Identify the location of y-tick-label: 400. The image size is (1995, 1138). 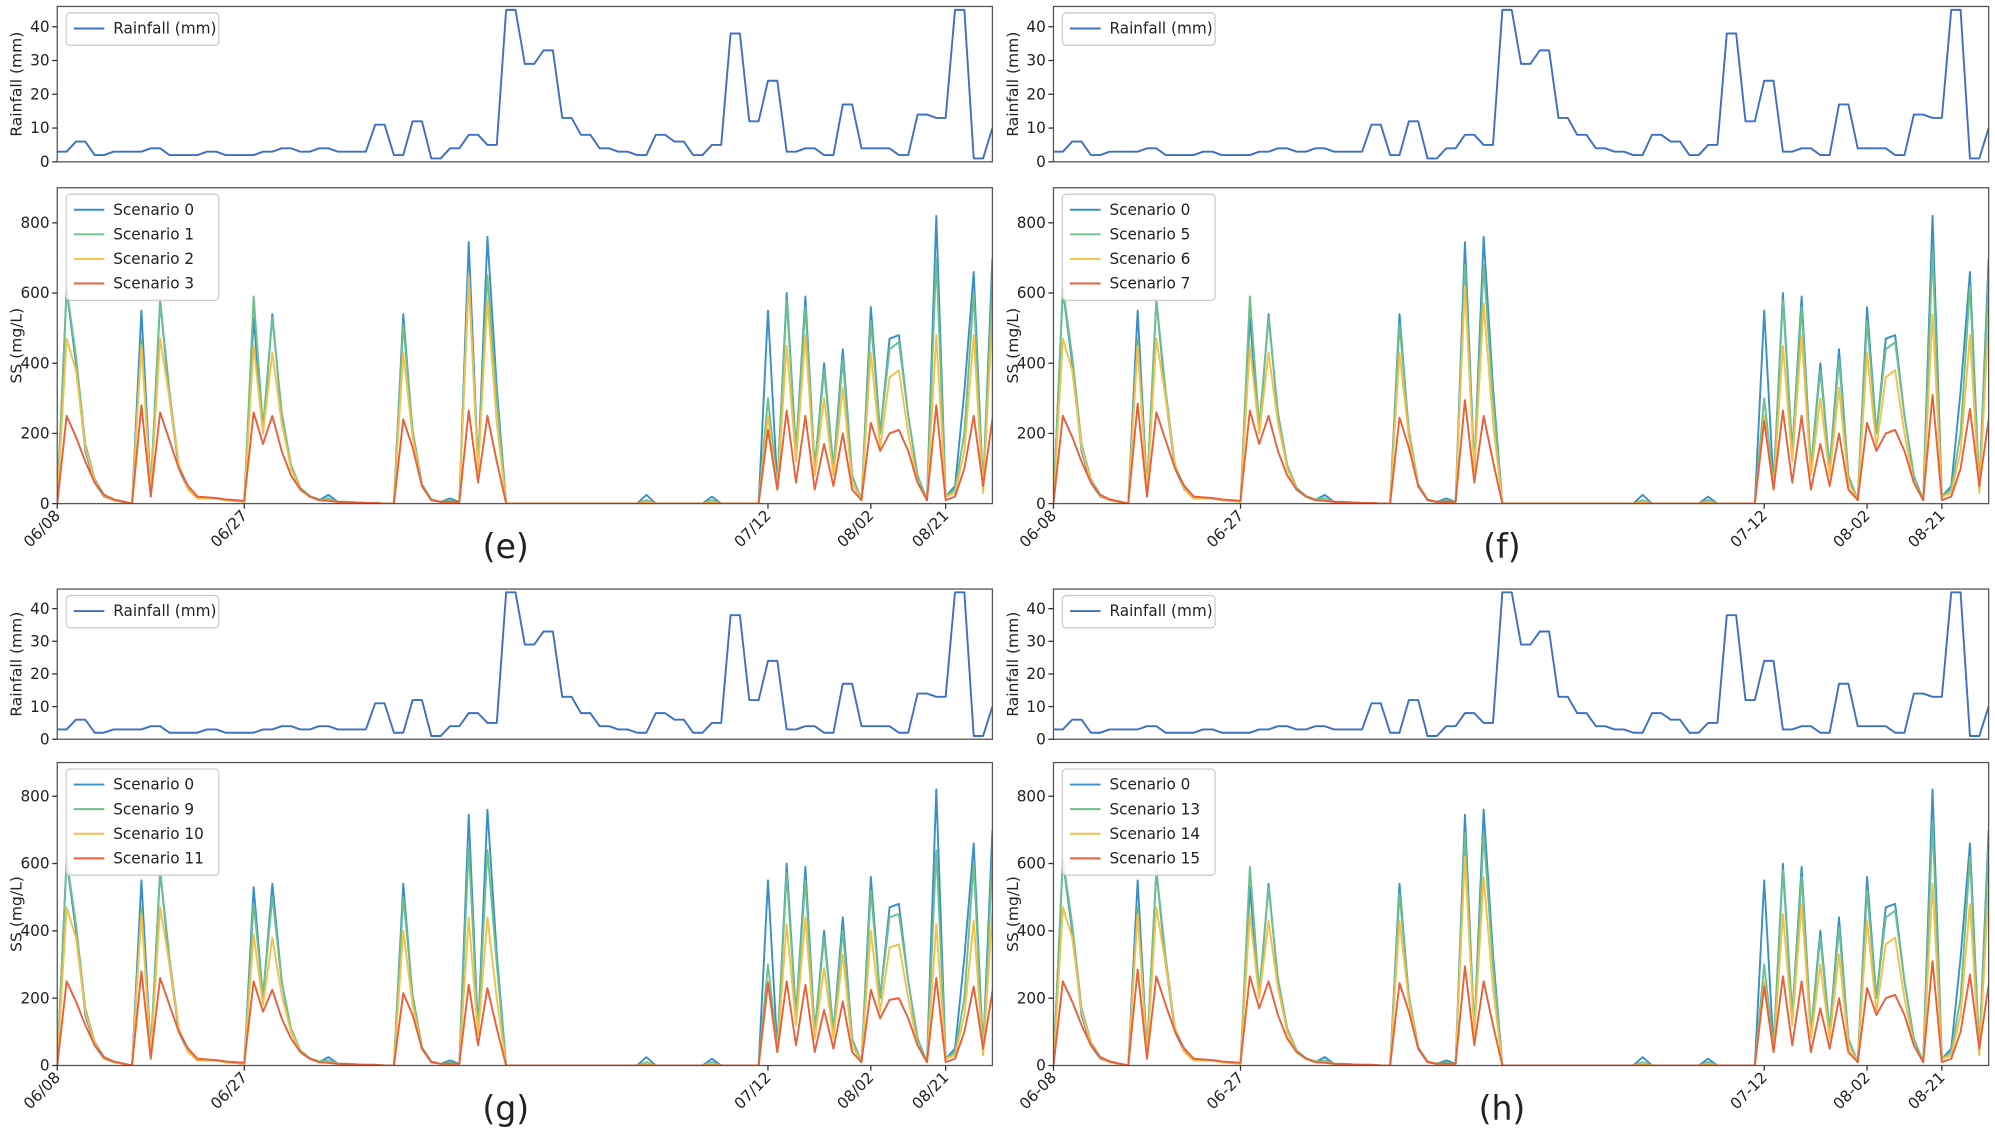
(34, 363).